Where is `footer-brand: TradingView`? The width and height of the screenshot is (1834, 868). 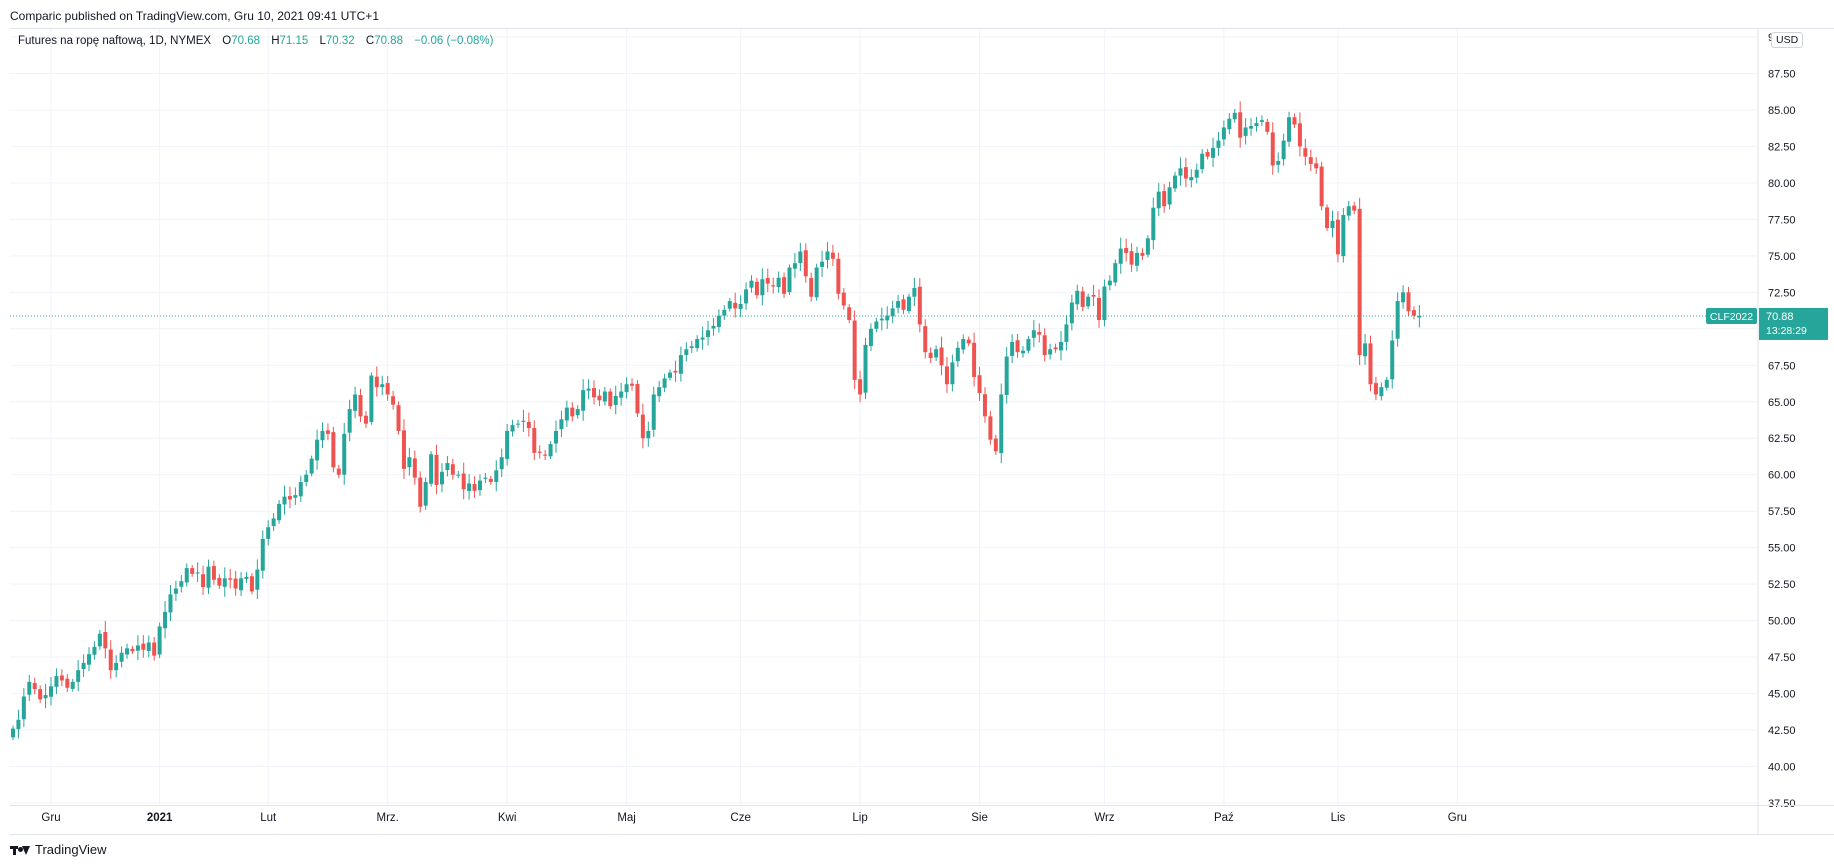
footer-brand: TradingView is located at coordinates (58, 849).